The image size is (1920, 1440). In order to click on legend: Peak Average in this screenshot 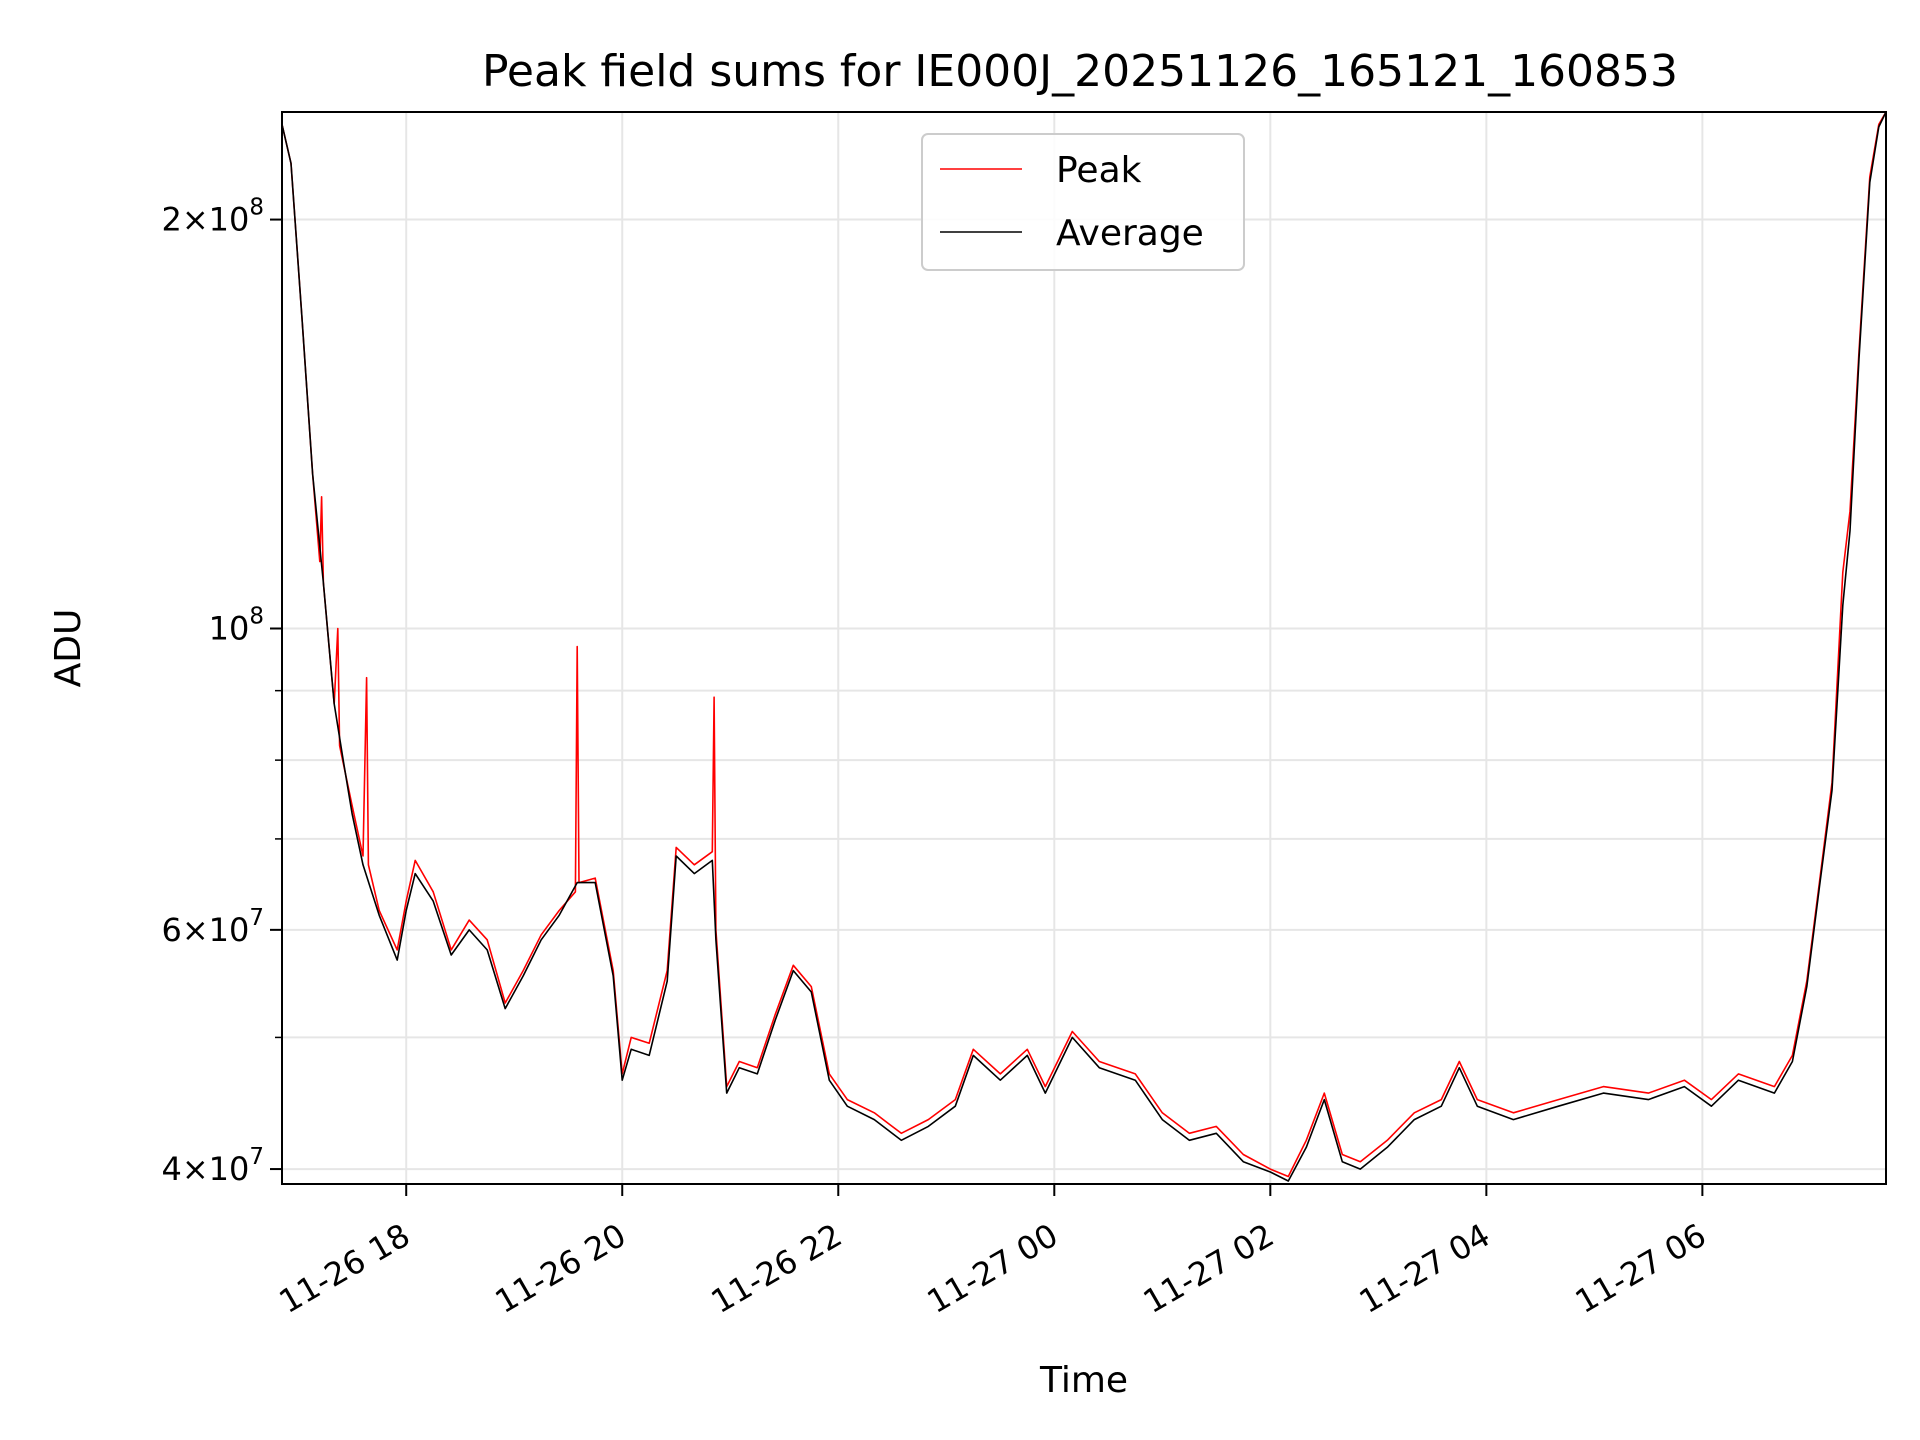, I will do `click(1083, 202)`.